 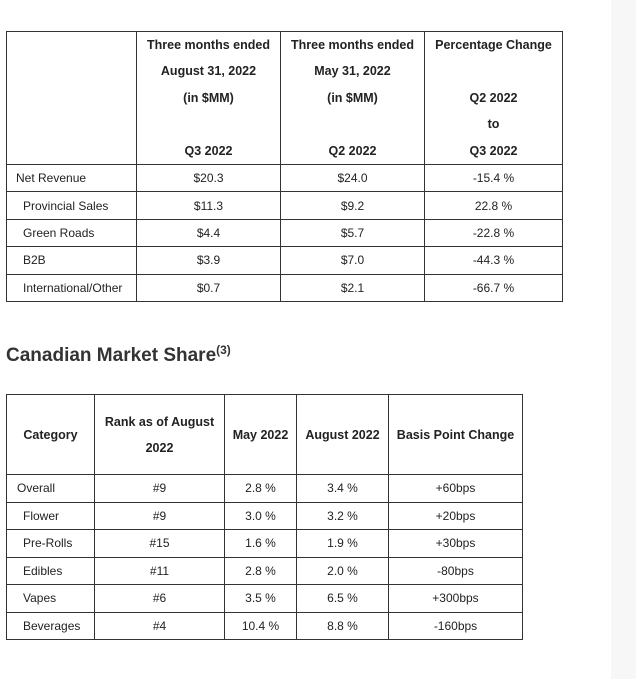 I want to click on table-row: Flower #9 3.0 % 3.2 % +20bps, so click(x=264, y=515).